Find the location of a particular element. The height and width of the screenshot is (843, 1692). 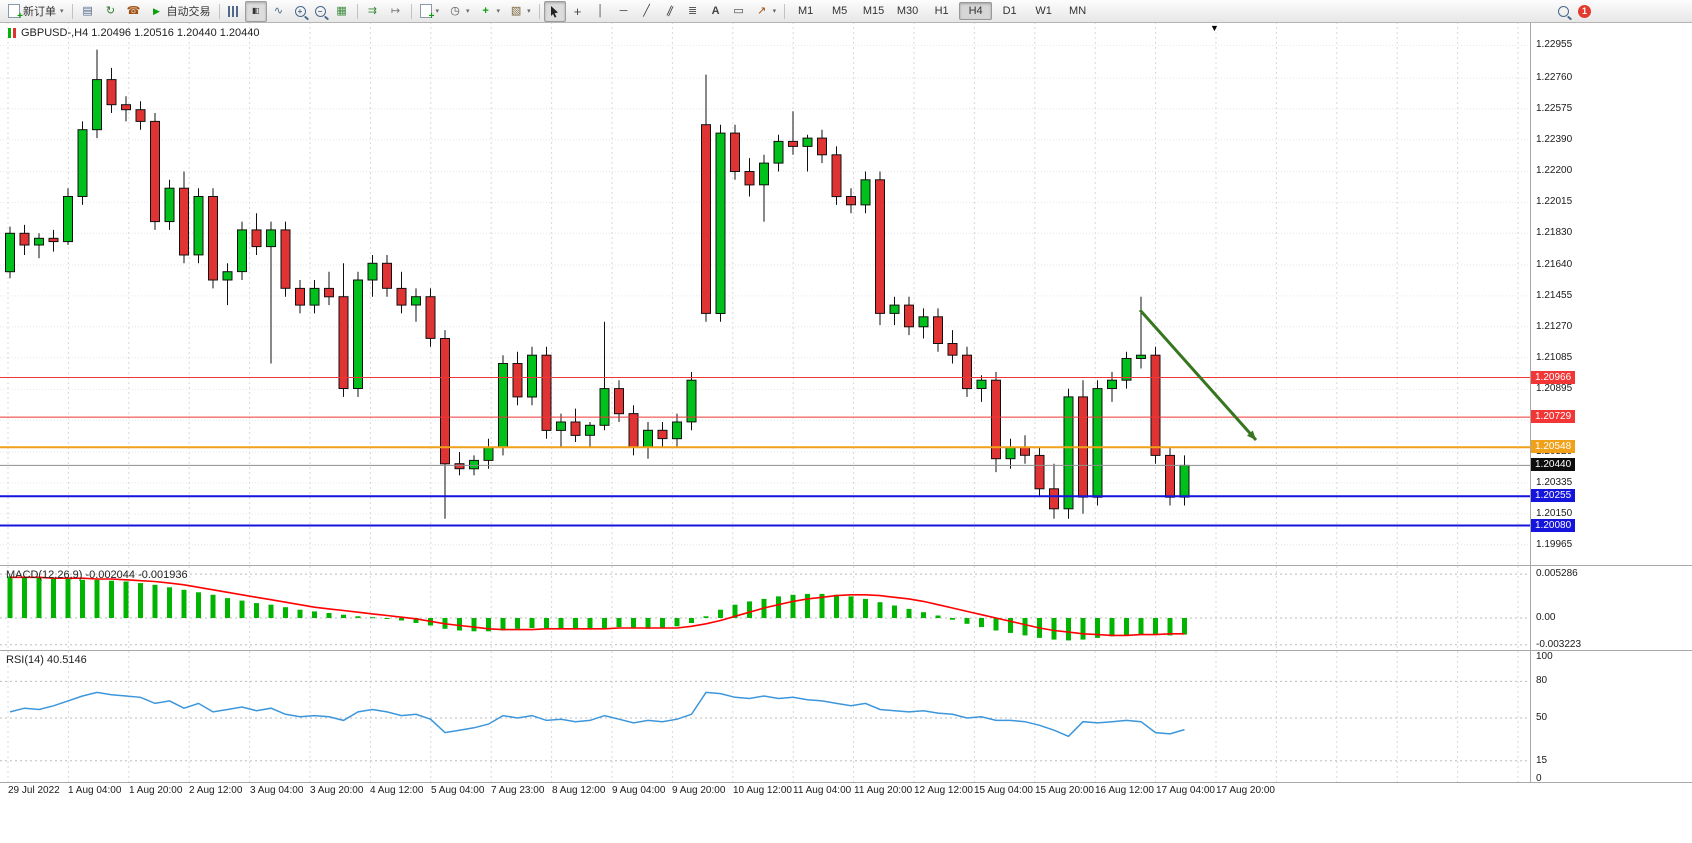

rsi-panel-plot is located at coordinates (765, 716).